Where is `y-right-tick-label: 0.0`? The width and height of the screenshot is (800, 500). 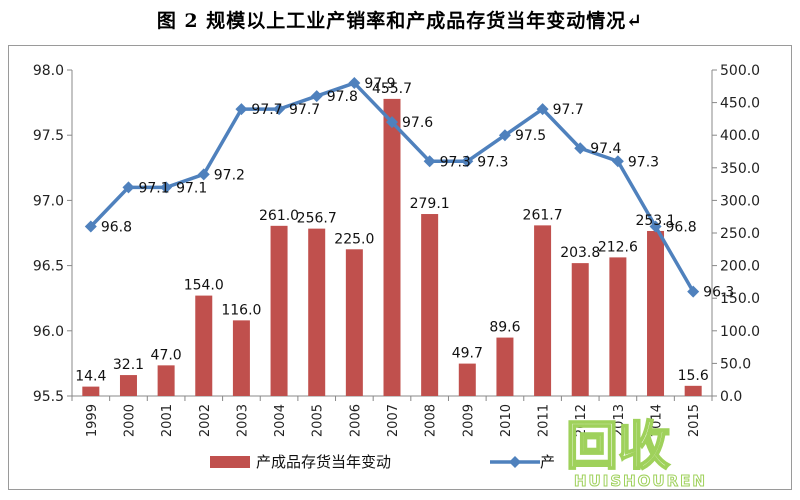
y-right-tick-label: 0.0 is located at coordinates (731, 397).